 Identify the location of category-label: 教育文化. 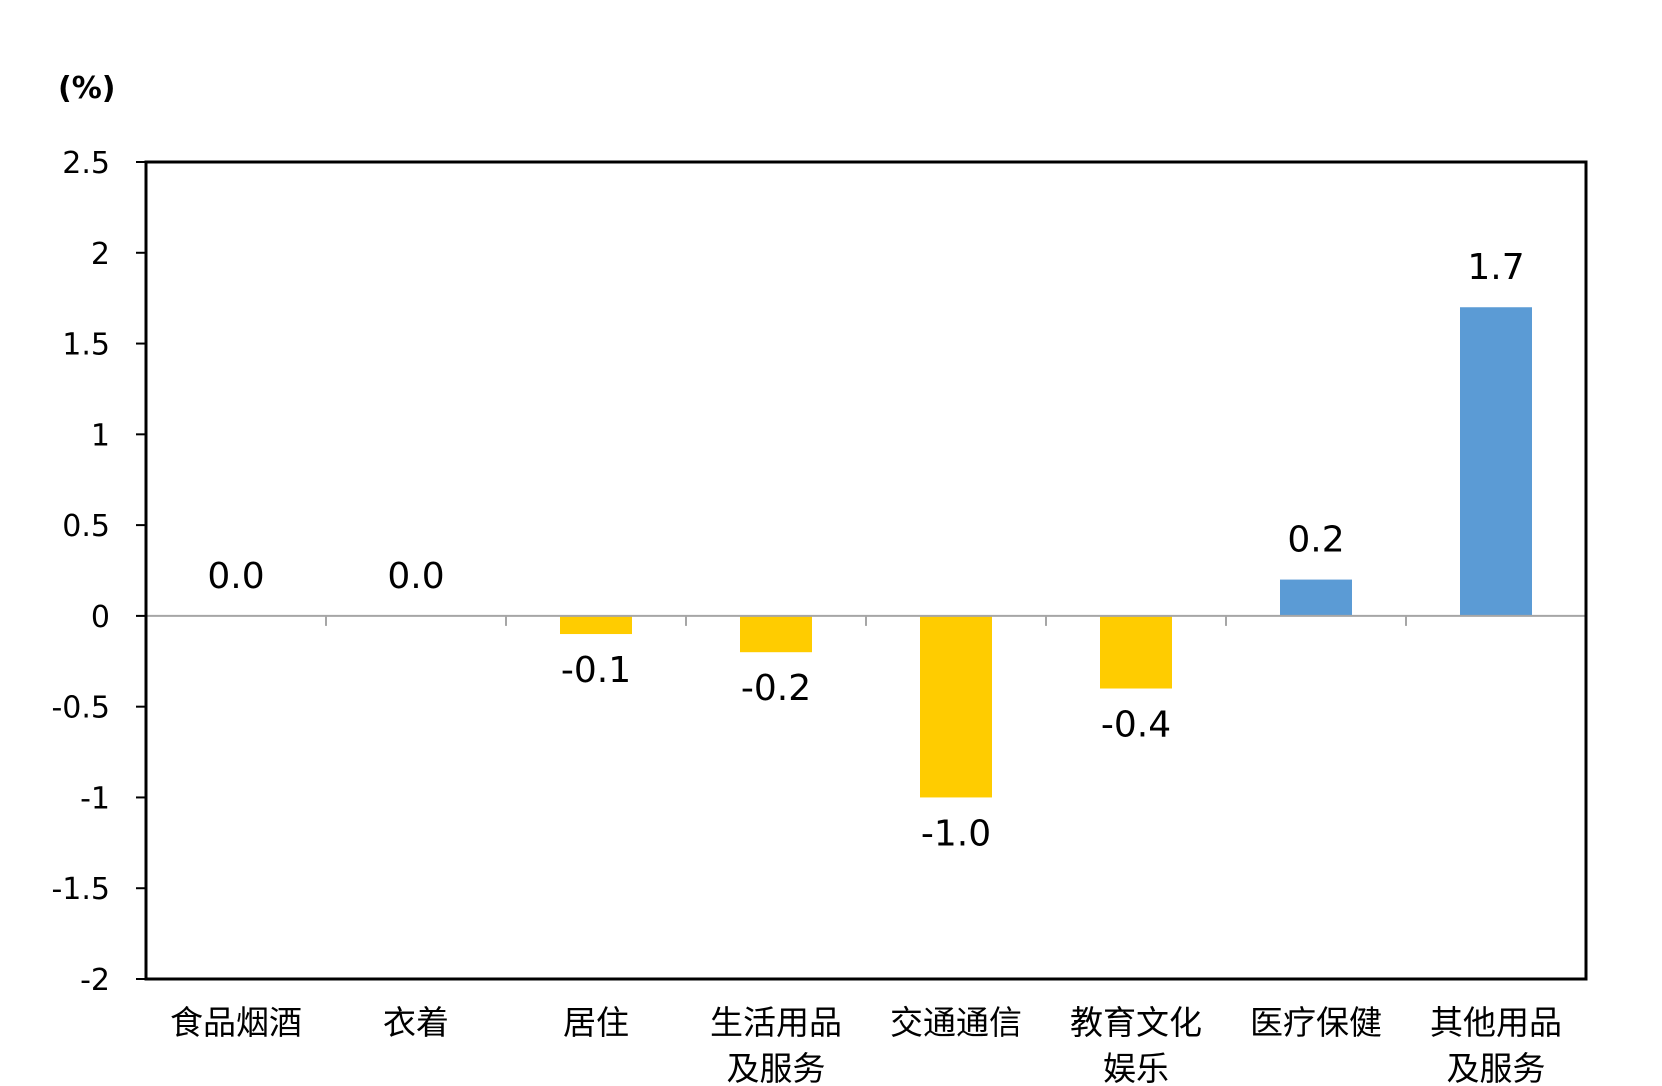
(1136, 1022).